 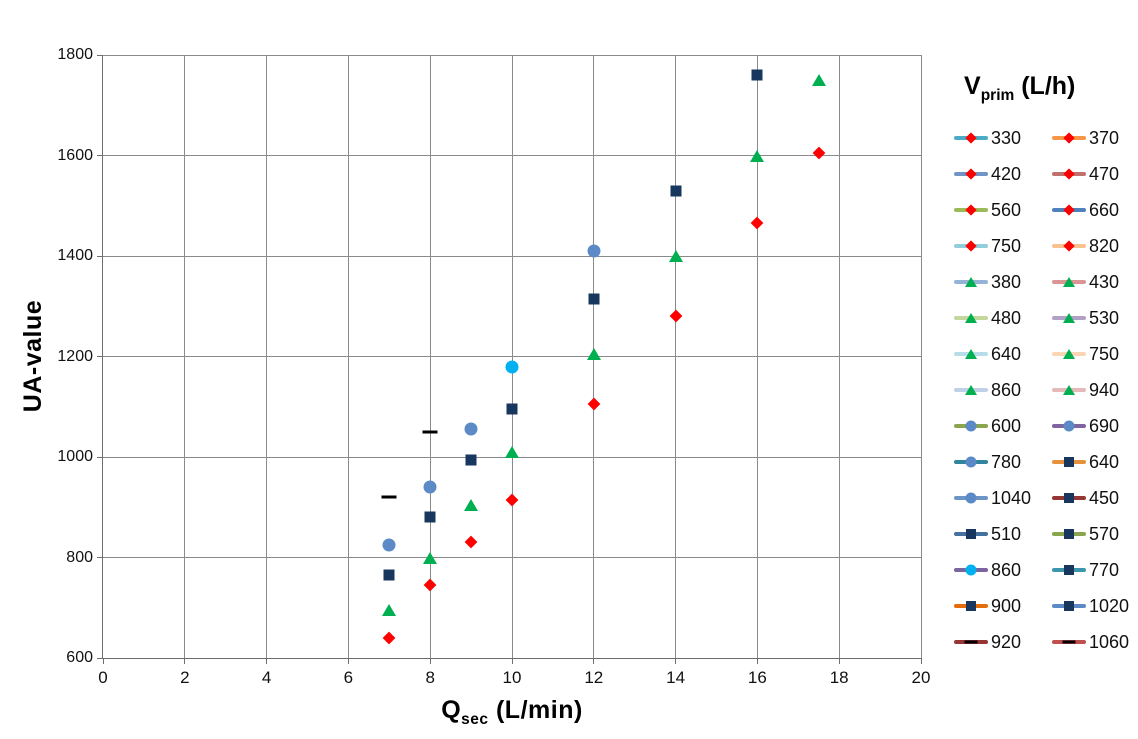 I want to click on legend-item: 530, so click(x=1095, y=318).